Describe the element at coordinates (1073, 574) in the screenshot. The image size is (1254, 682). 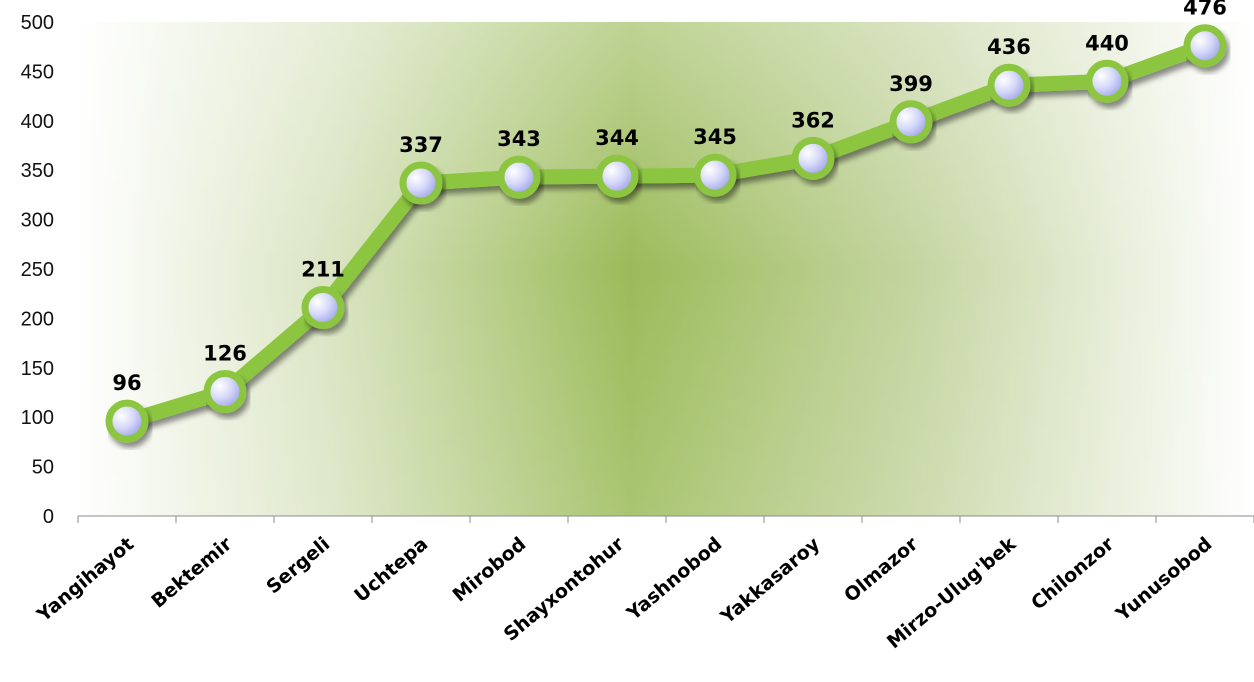
I see `x-tick-label: Chilonzor` at that location.